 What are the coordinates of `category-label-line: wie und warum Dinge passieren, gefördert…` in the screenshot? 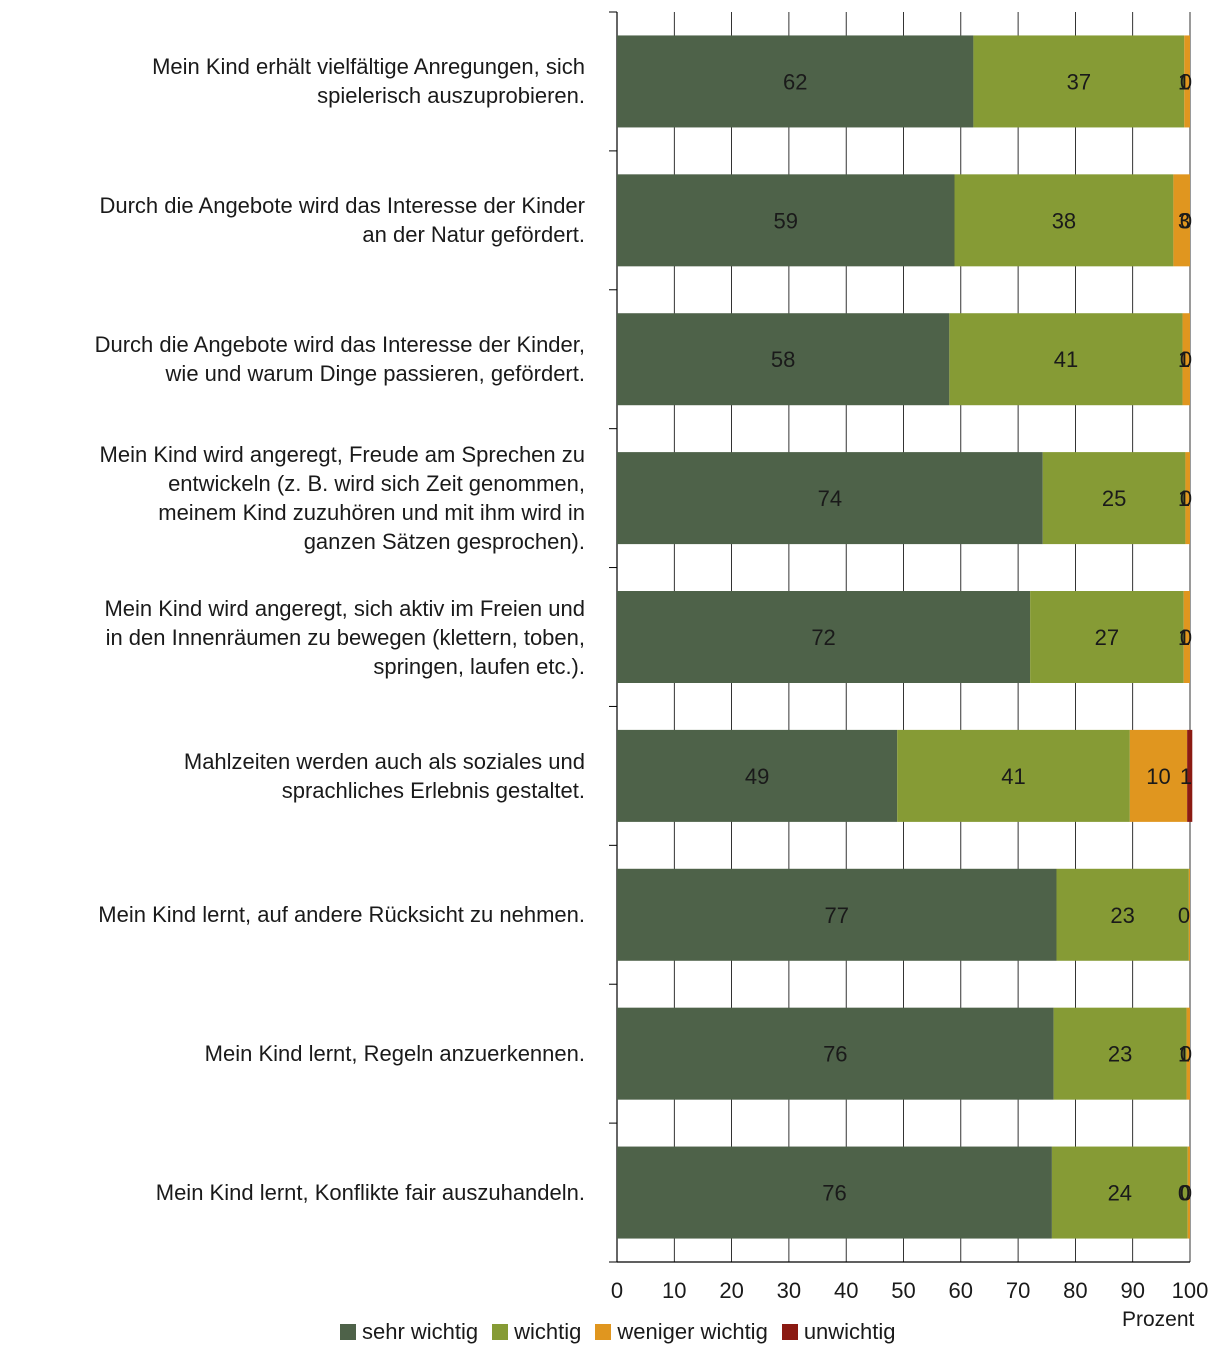 It's located at (375, 374).